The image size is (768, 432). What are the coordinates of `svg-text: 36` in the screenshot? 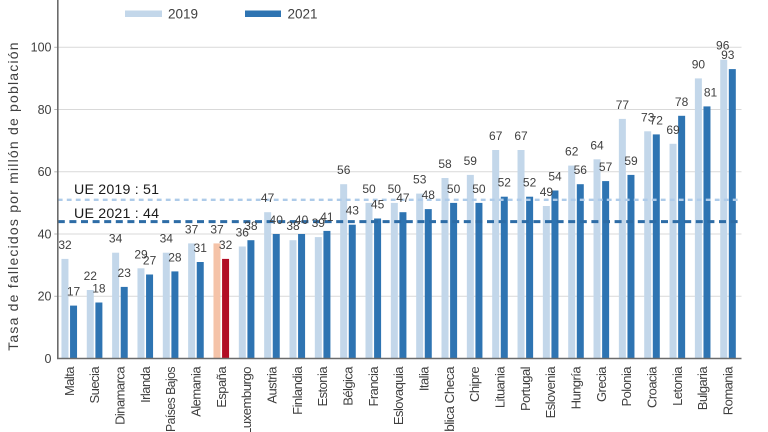 It's located at (243, 233).